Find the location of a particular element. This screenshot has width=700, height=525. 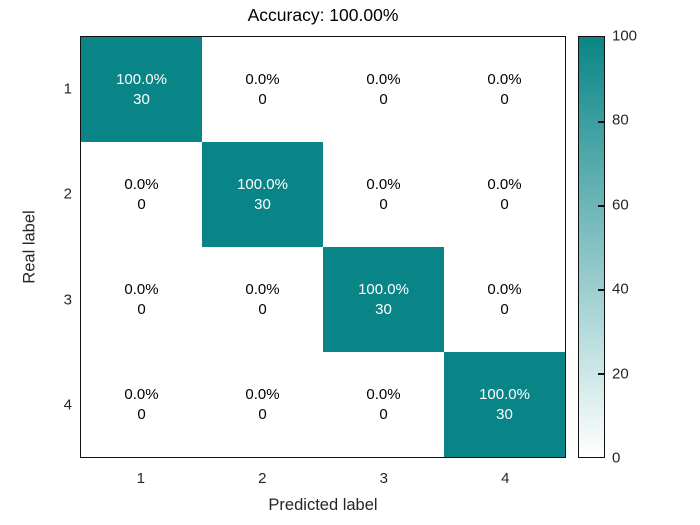

colorbar-tick-label: 0 is located at coordinates (616, 458).